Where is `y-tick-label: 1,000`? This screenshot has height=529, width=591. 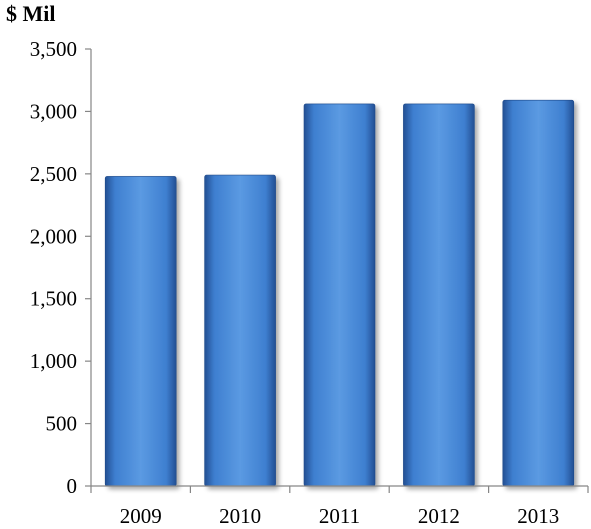 y-tick-label: 1,000 is located at coordinates (53, 361).